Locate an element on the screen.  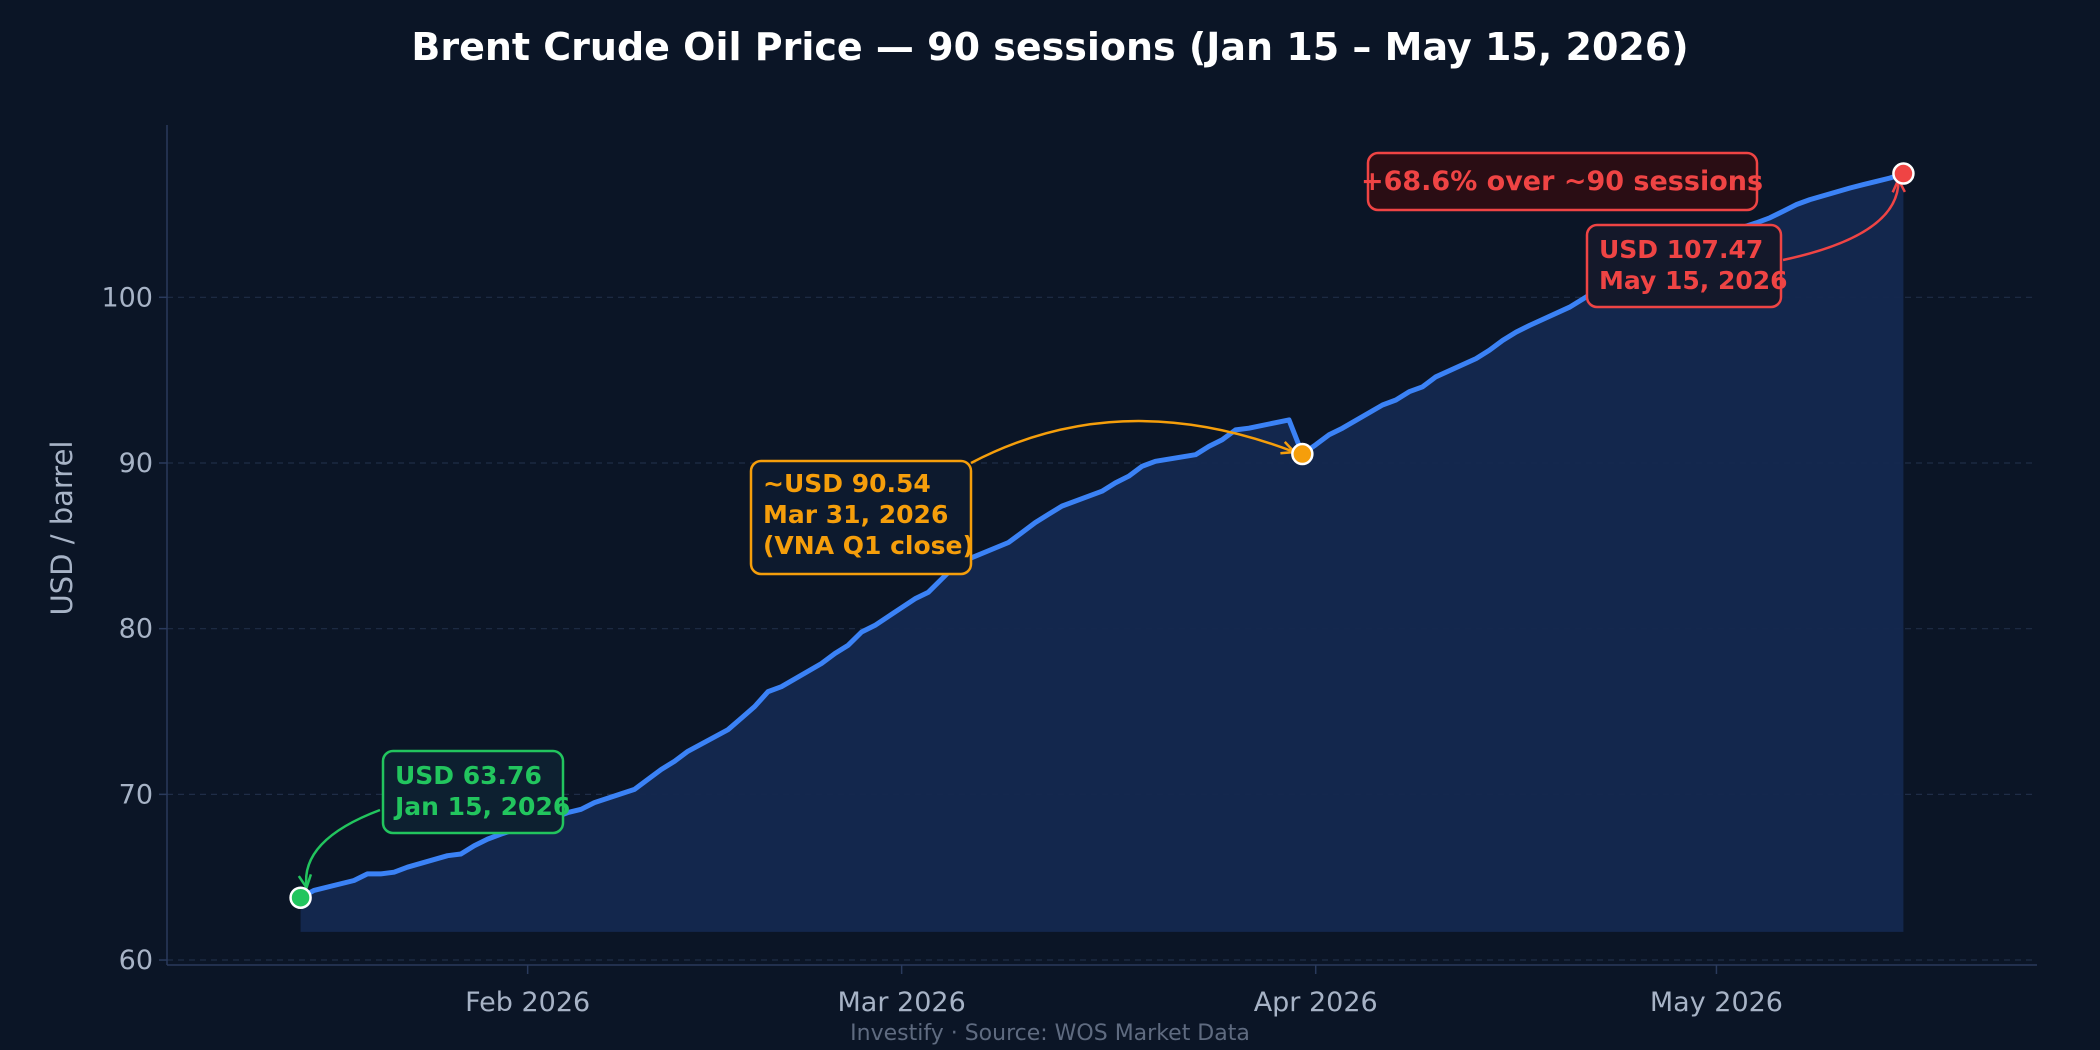
change-badge: +68.6% over ~90 sessions is located at coordinates (1562, 181).